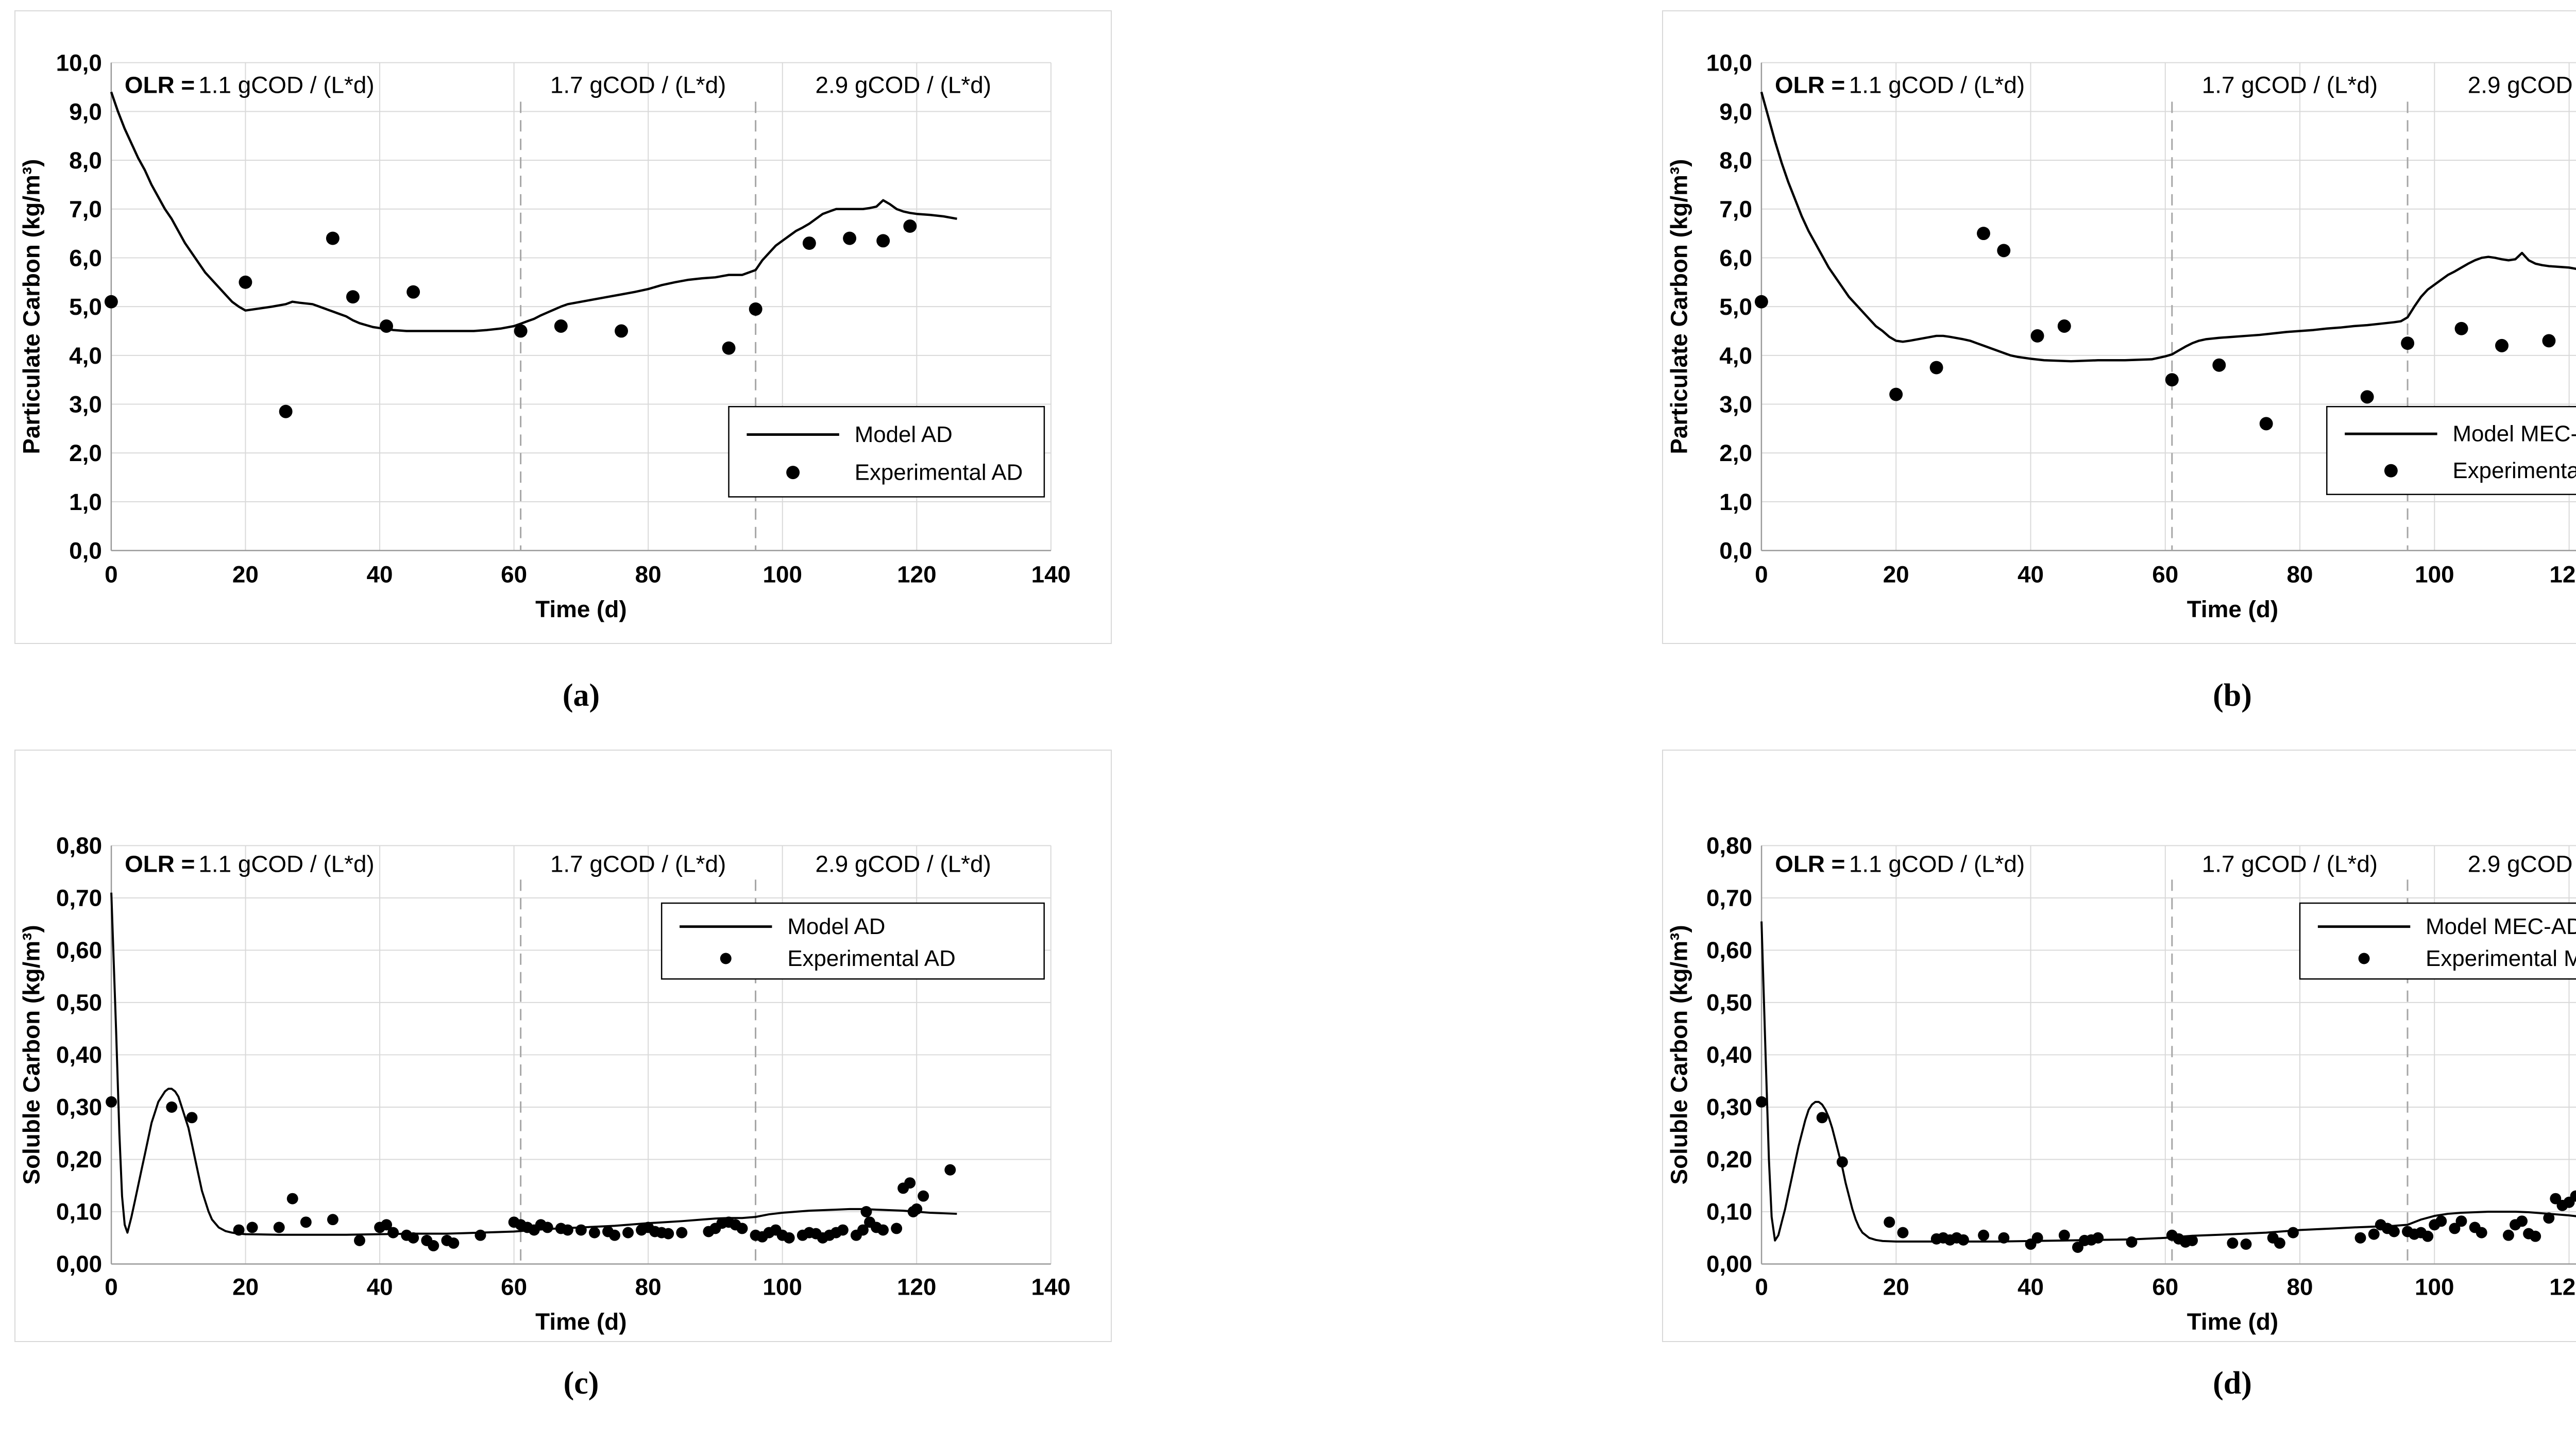 The width and height of the screenshot is (2576, 1442). What do you see at coordinates (1729, 1002) in the screenshot?
I see `svg-text: 0,50` at bounding box center [1729, 1002].